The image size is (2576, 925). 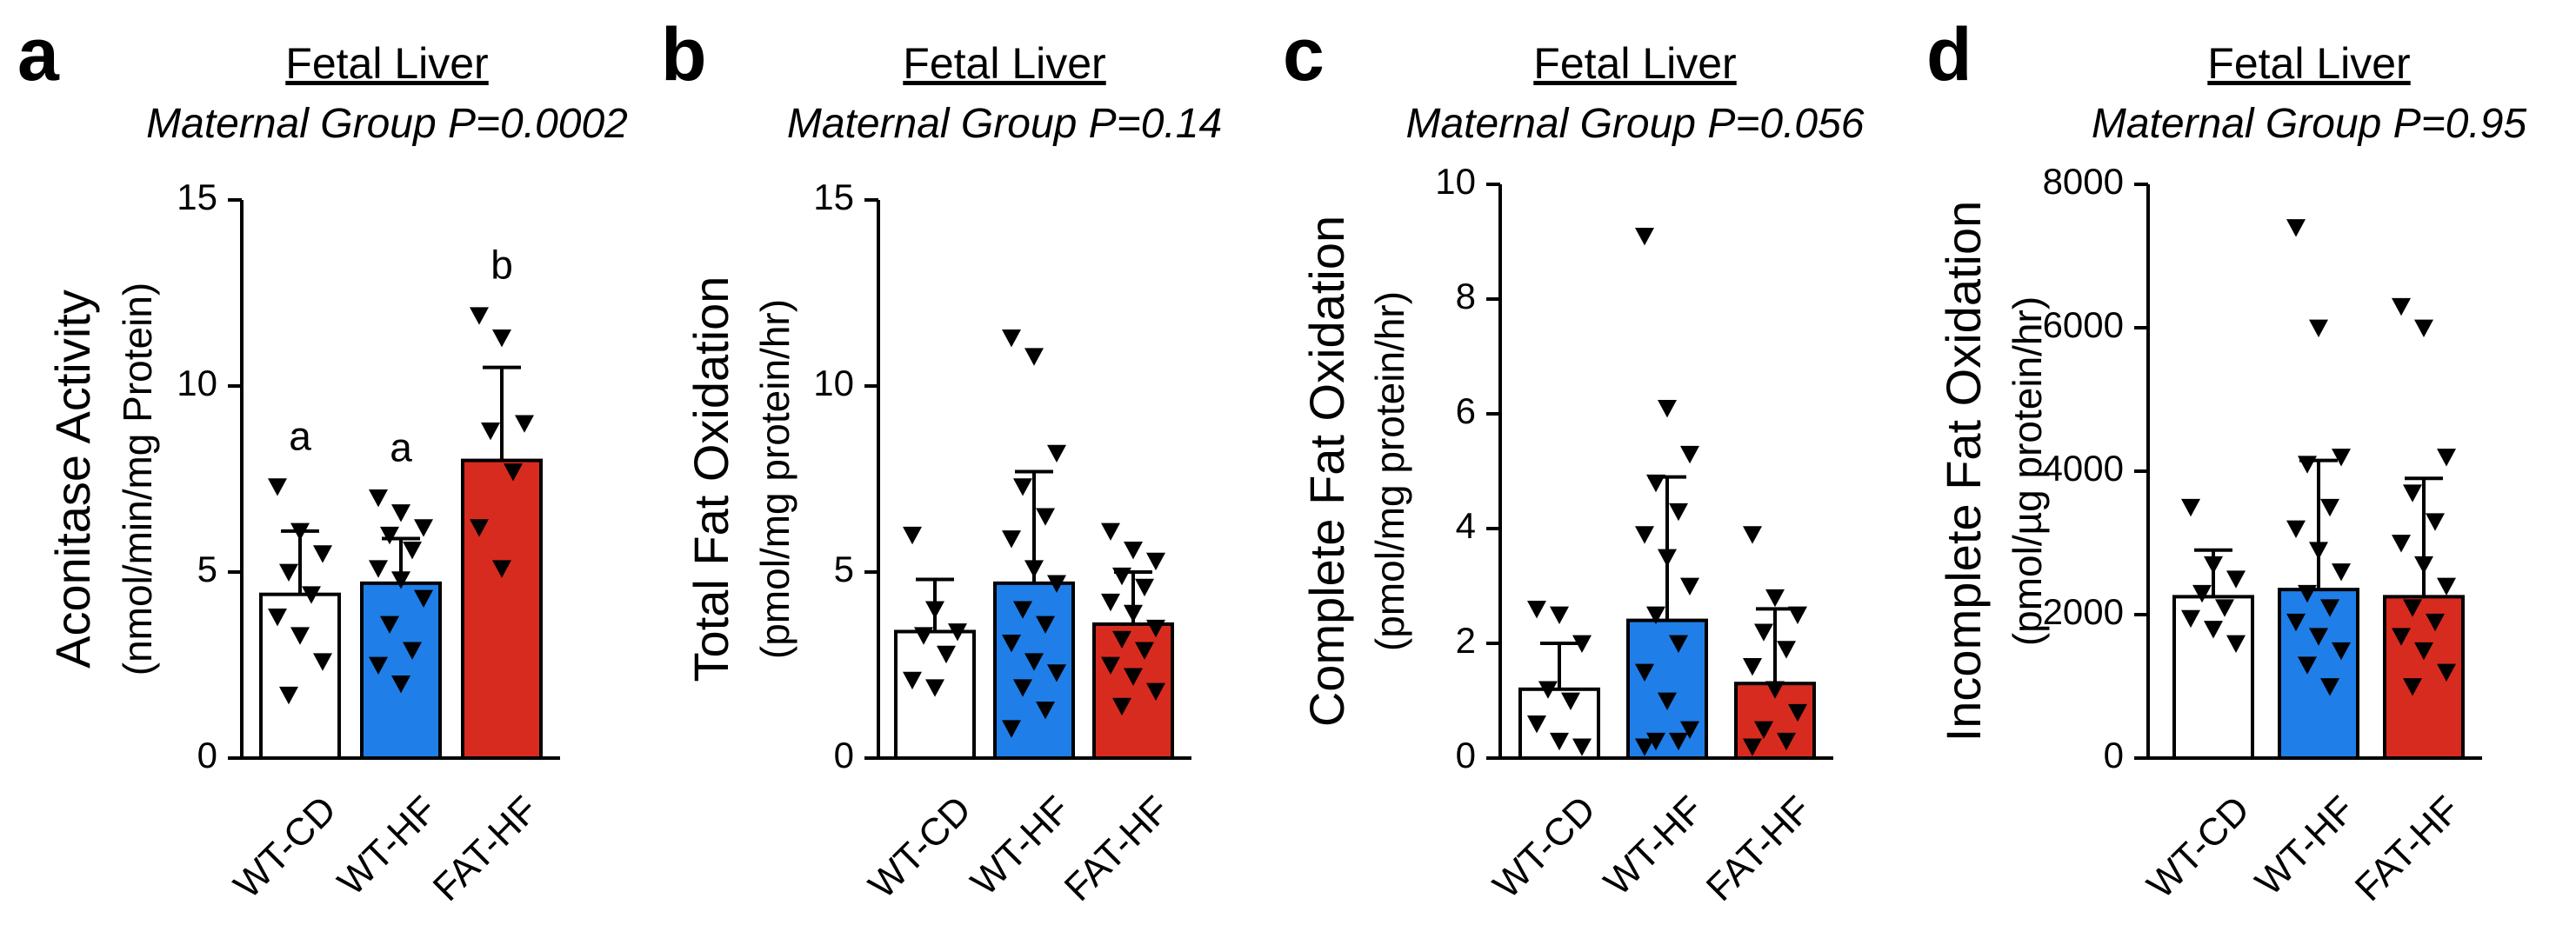 I want to click on panel-letter: c, so click(x=1304, y=55).